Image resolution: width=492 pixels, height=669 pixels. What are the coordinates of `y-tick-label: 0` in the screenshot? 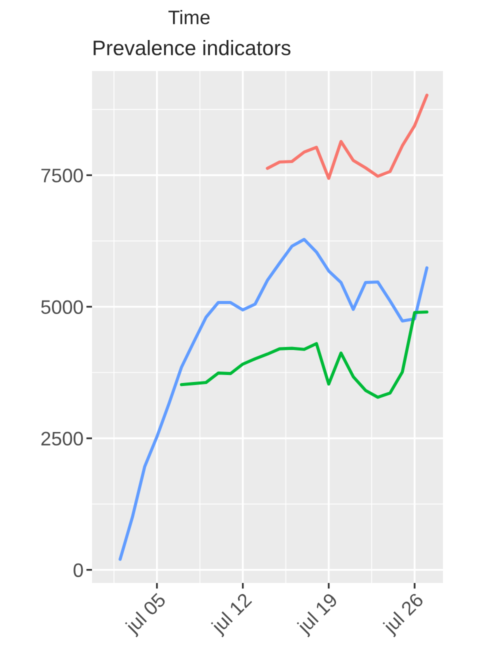 It's located at (78, 570).